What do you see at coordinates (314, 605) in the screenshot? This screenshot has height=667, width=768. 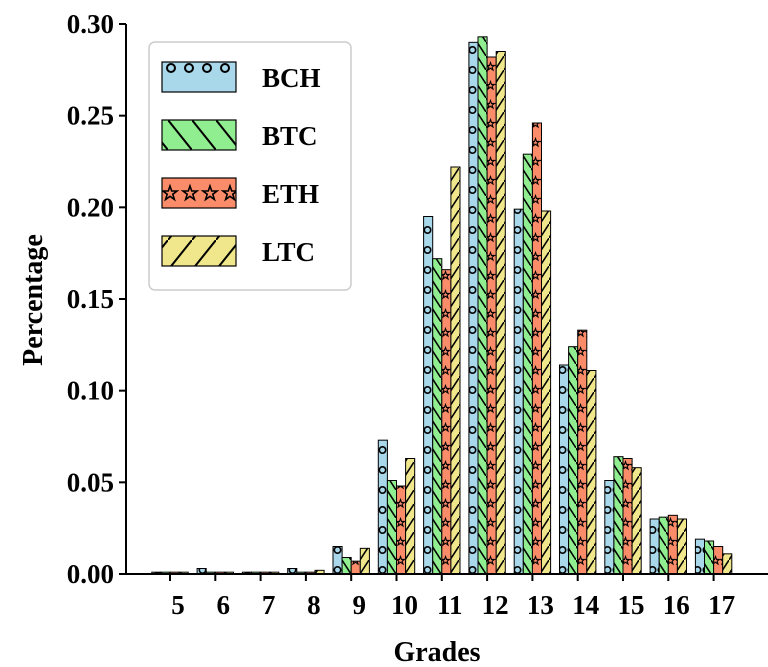 I see `x-tick-label: 8` at bounding box center [314, 605].